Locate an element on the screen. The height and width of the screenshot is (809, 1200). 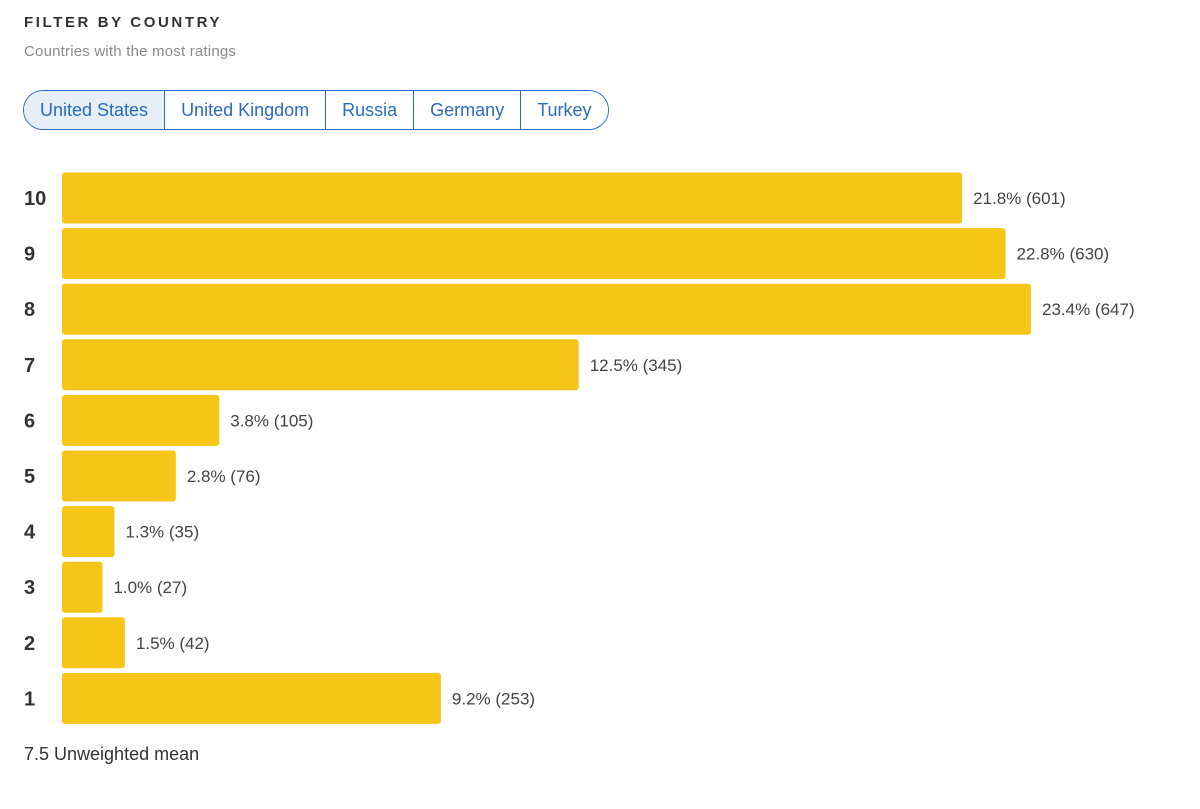
bar-value-label: 12.5% (345) is located at coordinates (636, 365).